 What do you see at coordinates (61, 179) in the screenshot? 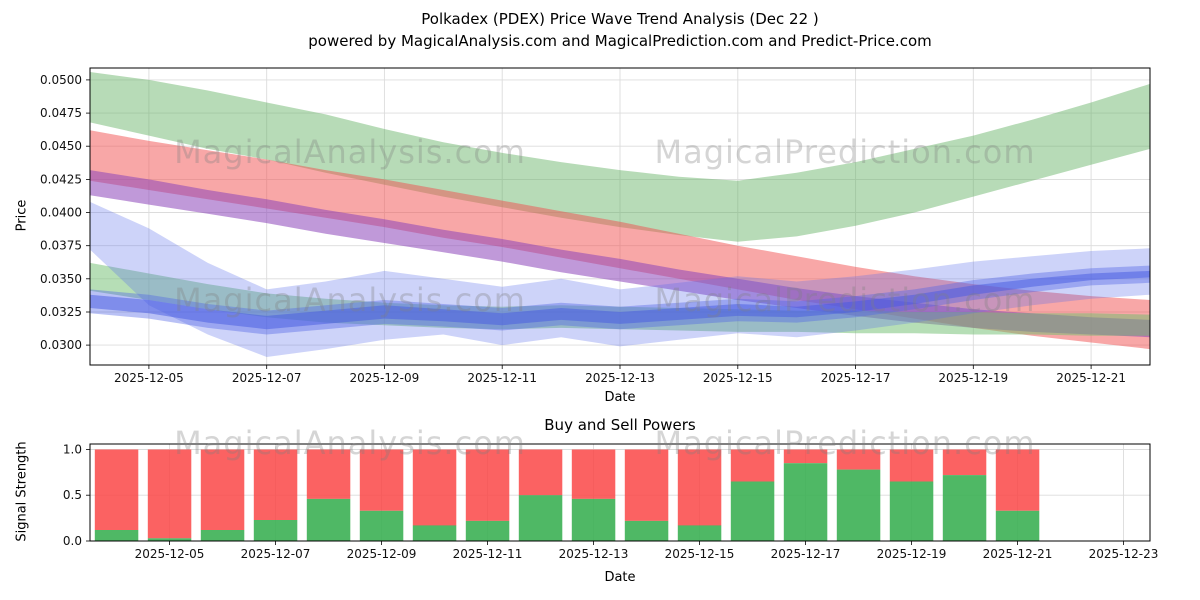
I see `svg-text: 0.0425` at bounding box center [61, 179].